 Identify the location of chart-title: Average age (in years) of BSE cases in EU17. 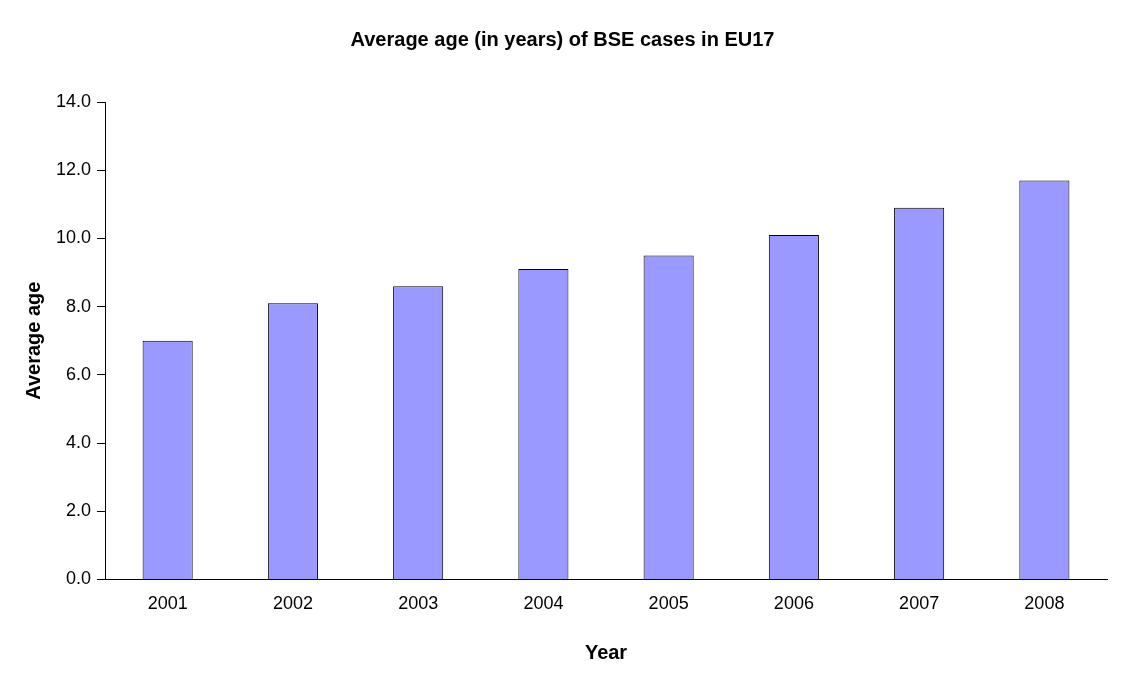
(562, 38).